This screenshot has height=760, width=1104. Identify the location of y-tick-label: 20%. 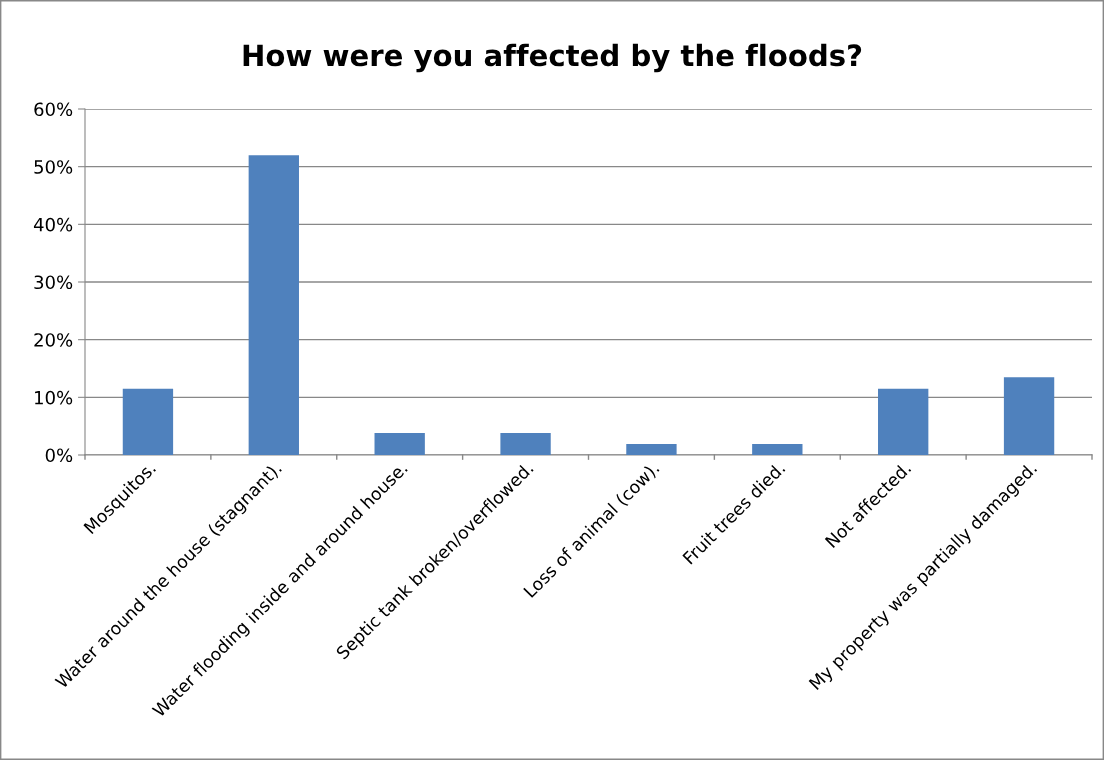
(53, 340).